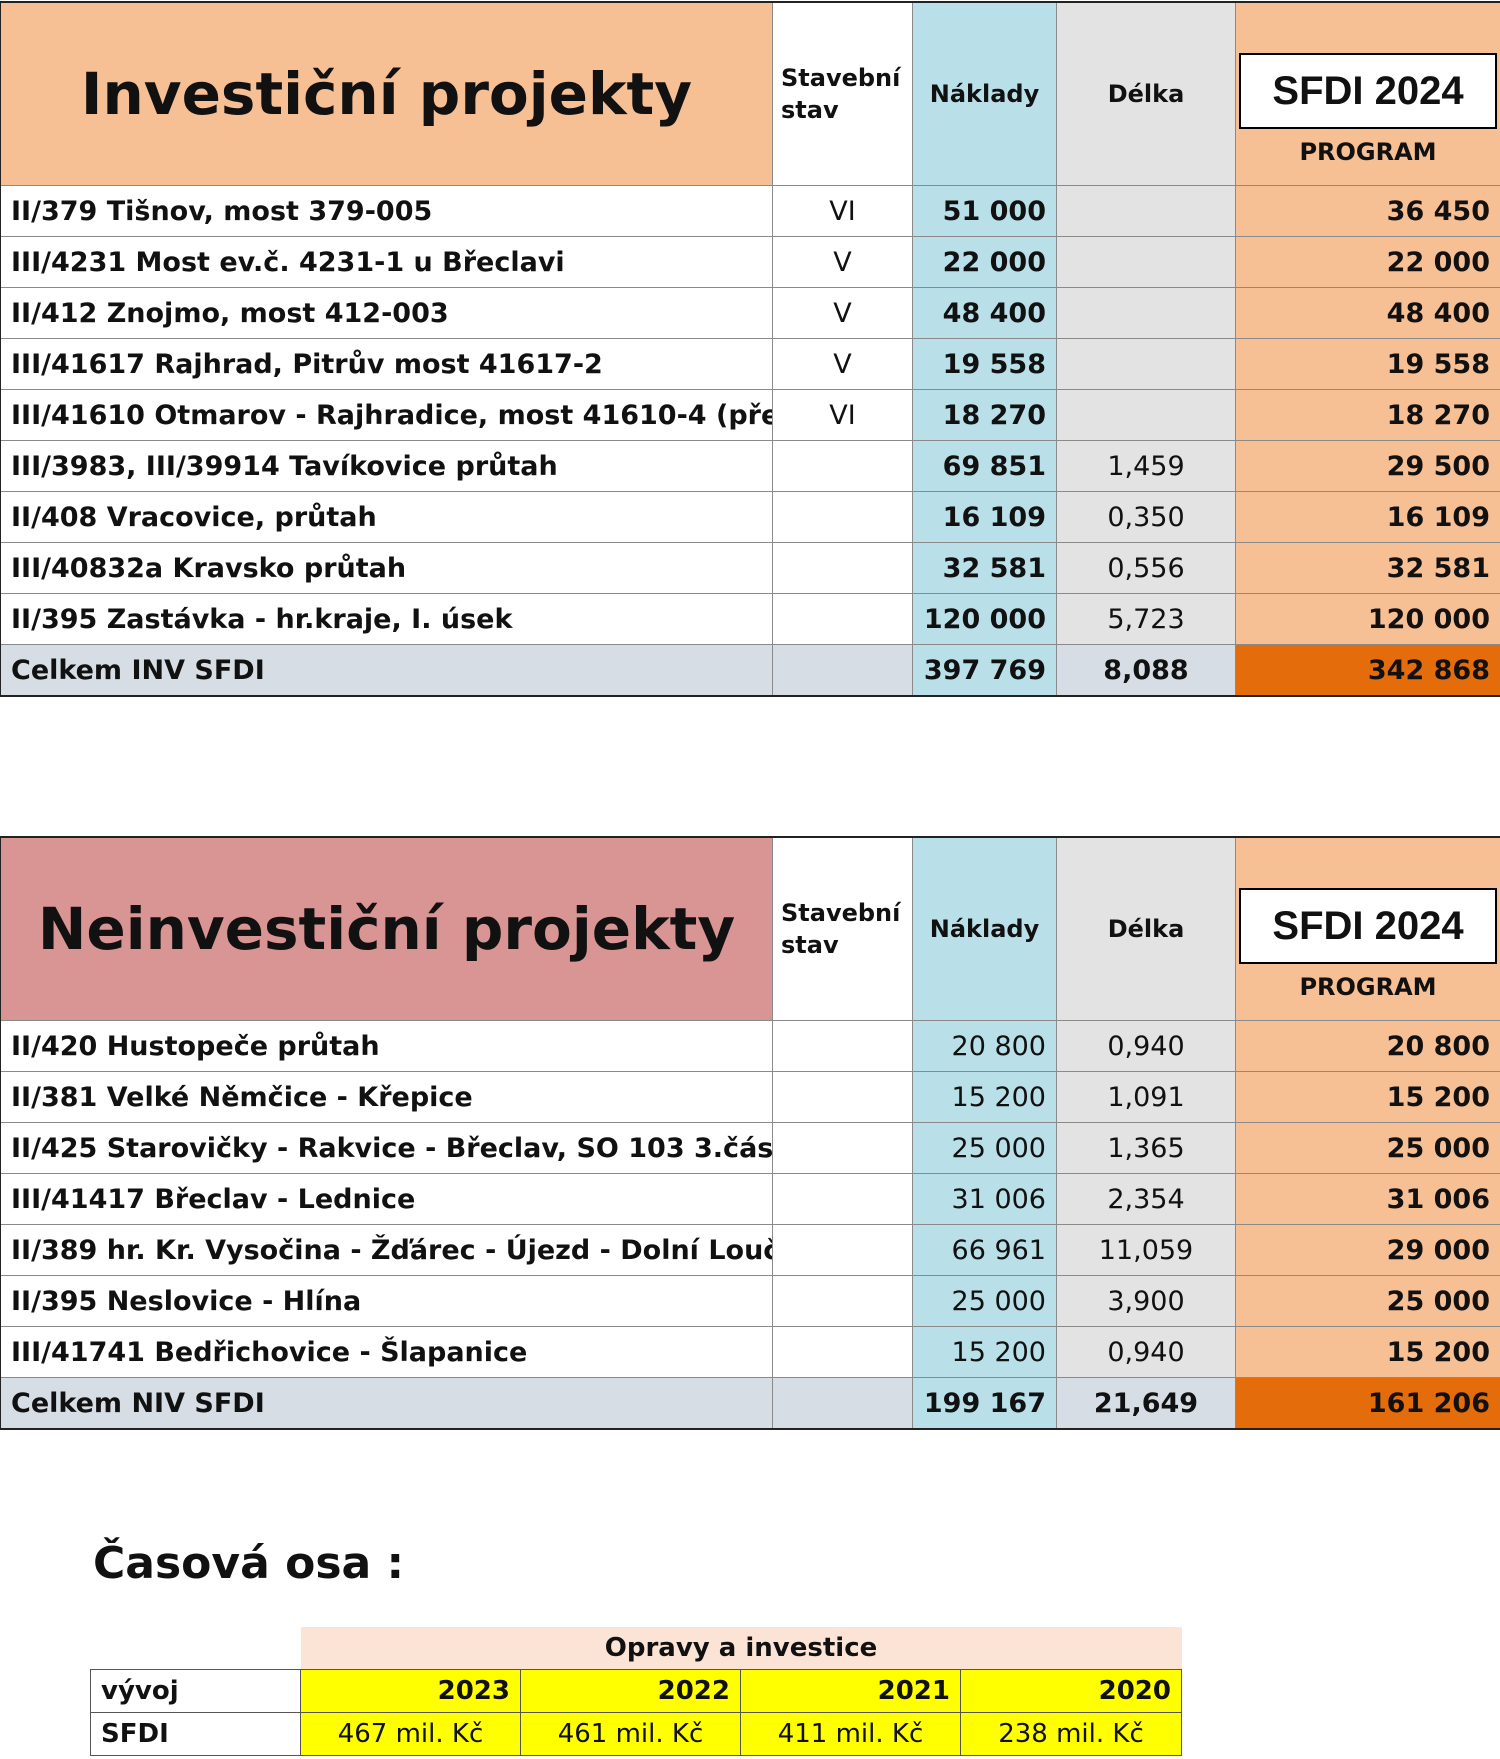 This screenshot has width=1500, height=1759. I want to click on project-naklady: 51 000, so click(984, 211).